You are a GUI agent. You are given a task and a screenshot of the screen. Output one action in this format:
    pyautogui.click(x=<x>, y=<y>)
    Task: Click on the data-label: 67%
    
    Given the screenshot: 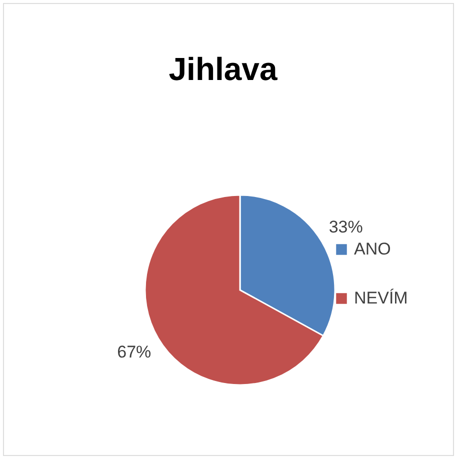 What is the action you would take?
    pyautogui.click(x=134, y=352)
    